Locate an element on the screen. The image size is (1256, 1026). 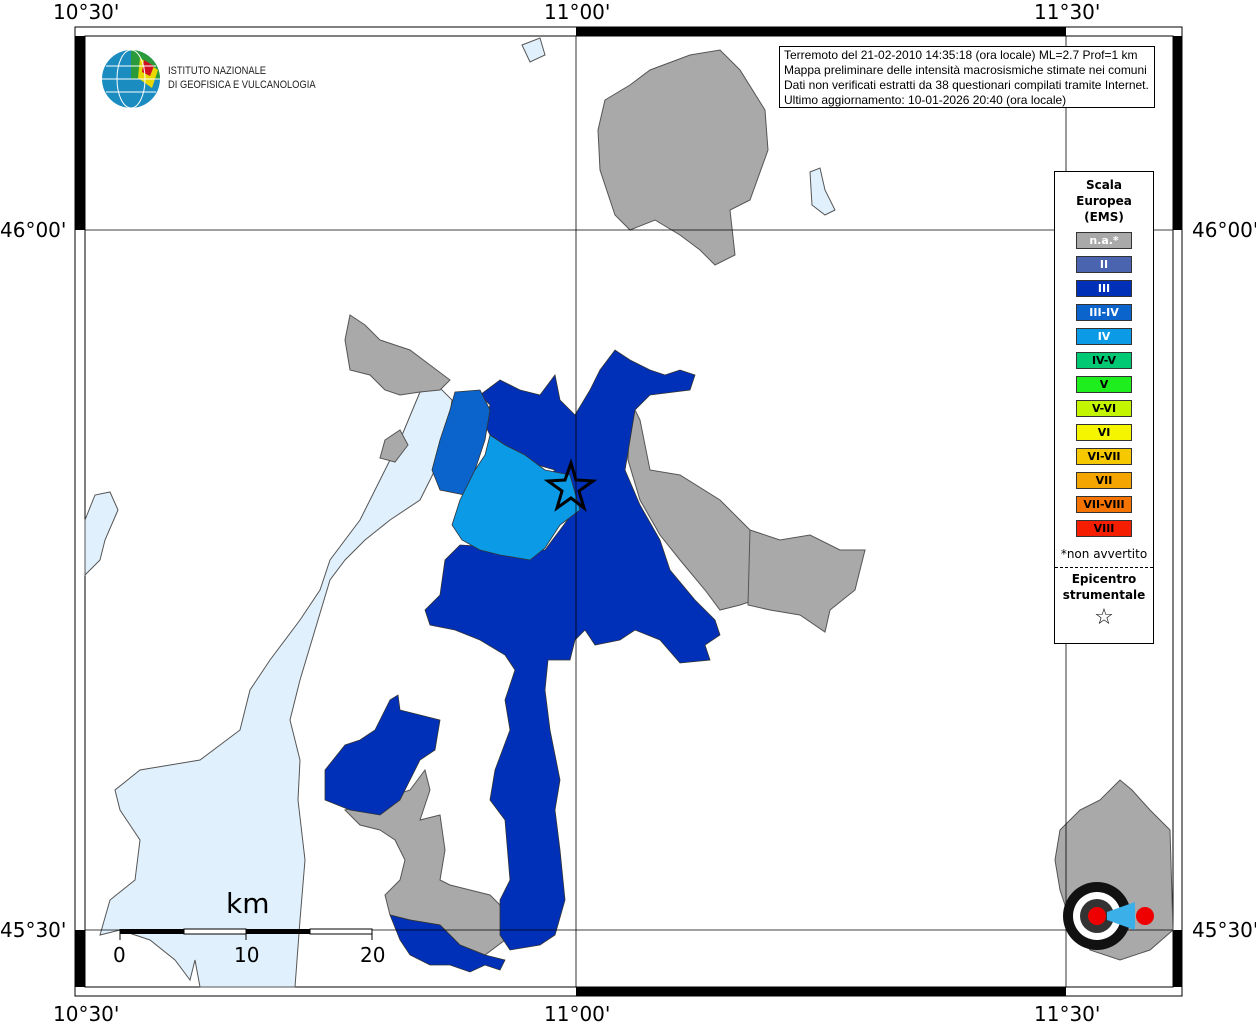
scale-tick: 10 is located at coordinates (247, 955).